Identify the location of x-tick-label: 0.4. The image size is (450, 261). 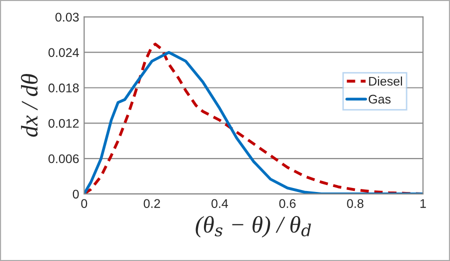
(219, 203).